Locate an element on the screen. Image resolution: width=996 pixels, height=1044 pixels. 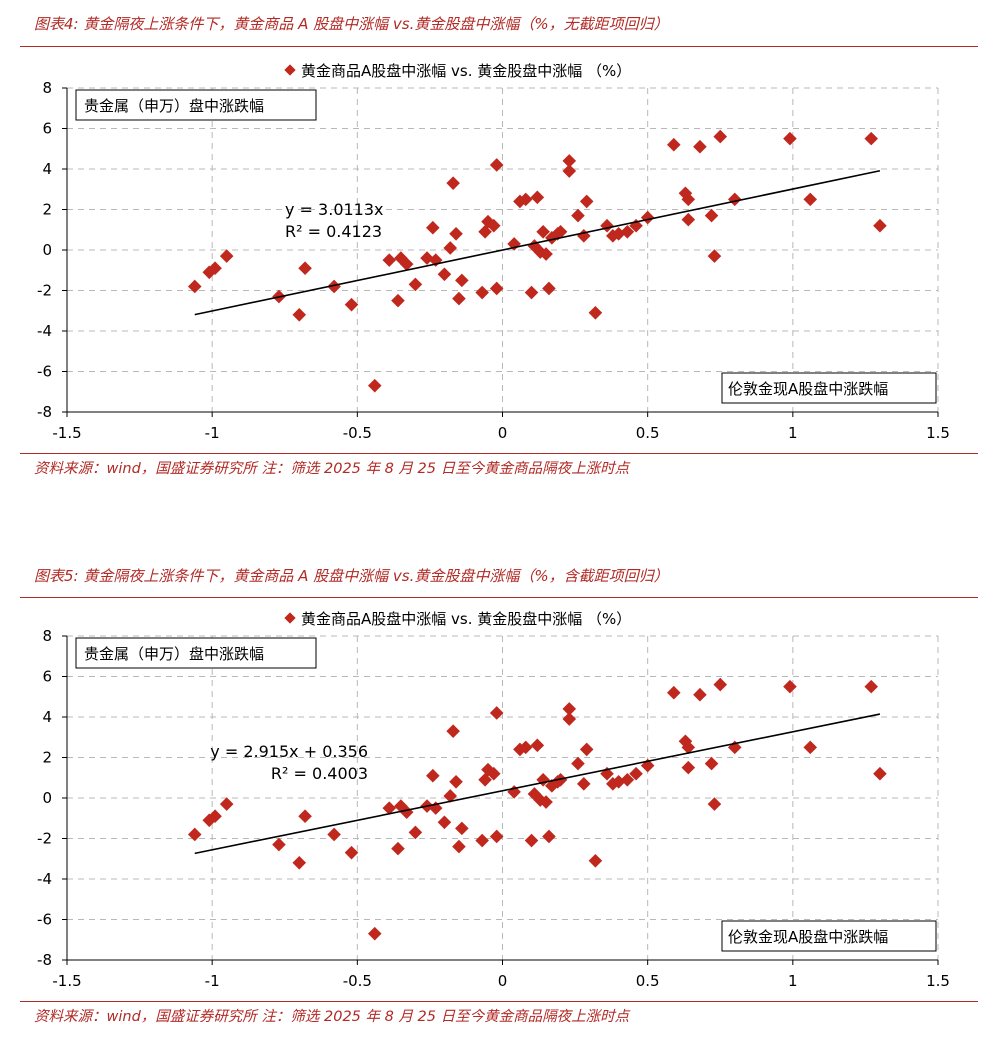
y-tick-label: -6 is located at coordinates (44, 372).